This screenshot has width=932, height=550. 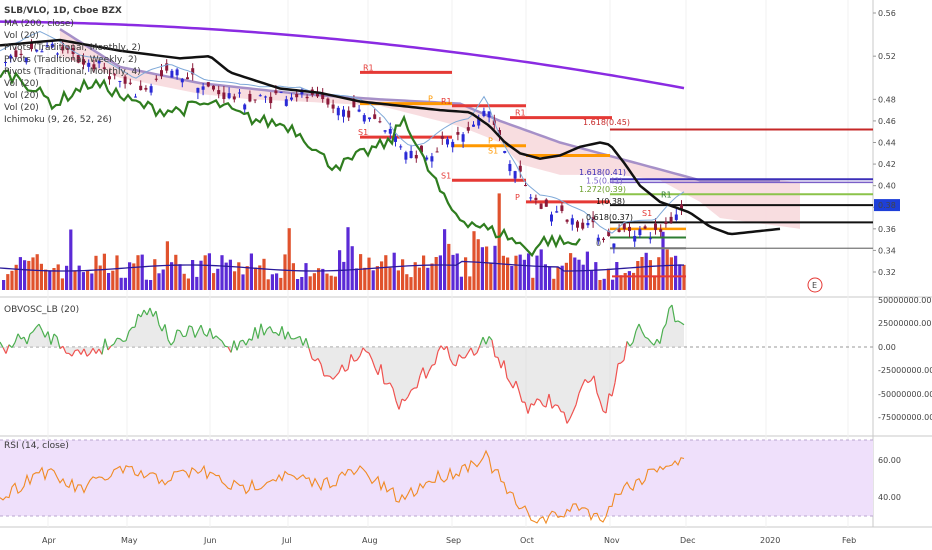 What do you see at coordinates (39, 24) in the screenshot?
I see `legend-ma: MA (200, close)` at bounding box center [39, 24].